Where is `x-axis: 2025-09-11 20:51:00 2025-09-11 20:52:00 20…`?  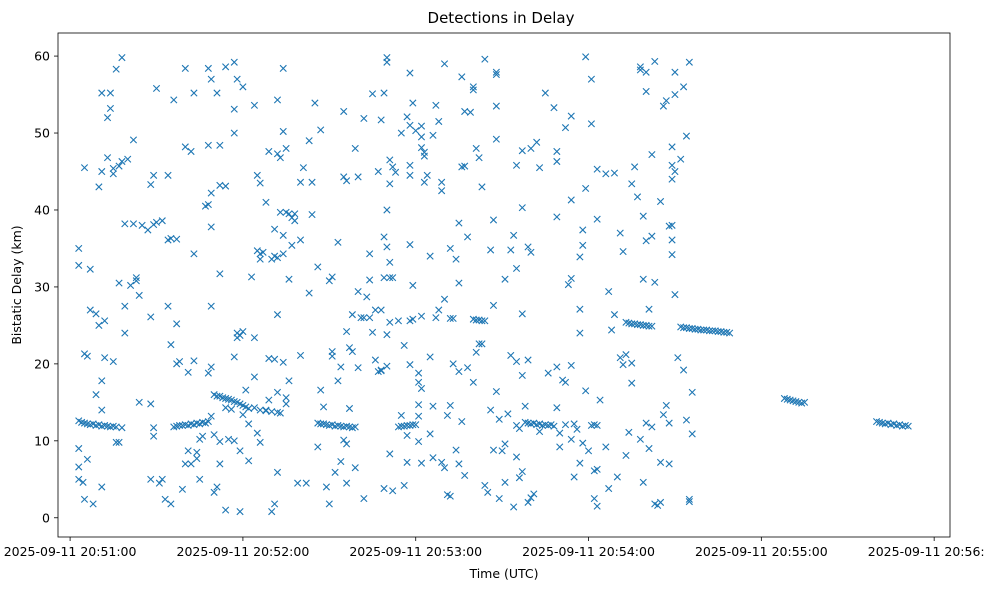 x-axis: 2025-09-11 20:51:00 2025-09-11 20:52:00 20… is located at coordinates (494, 548).